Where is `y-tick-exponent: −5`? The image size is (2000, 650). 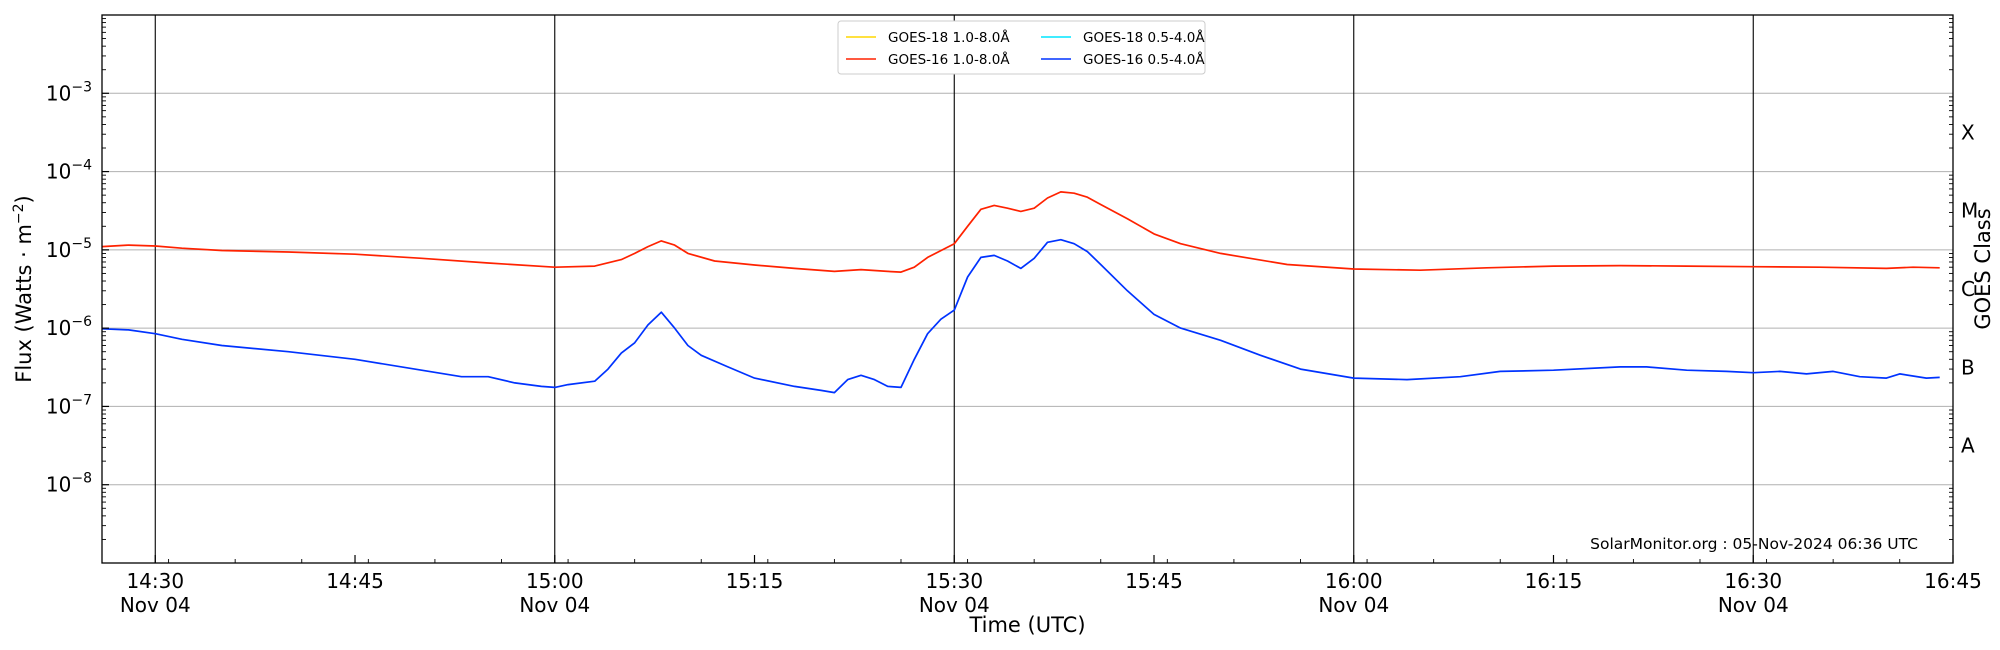
y-tick-exponent: −5 is located at coordinates (81, 244).